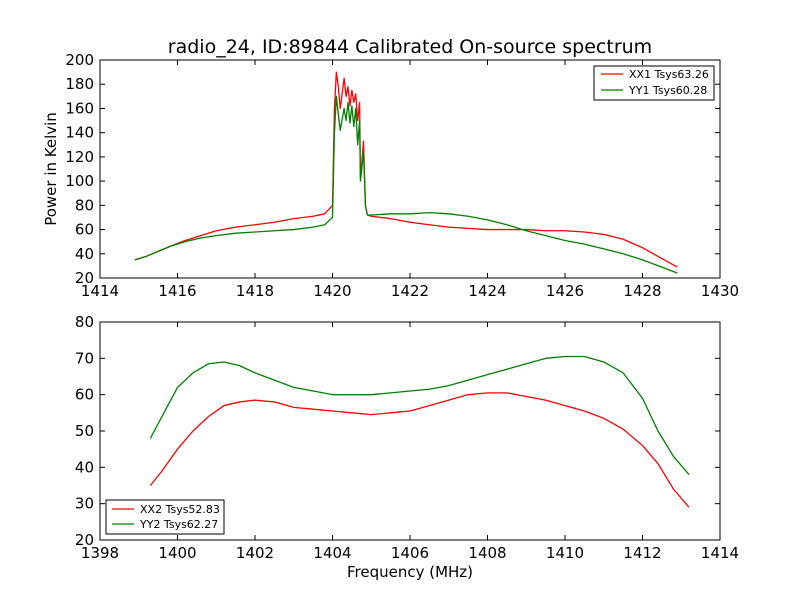 The width and height of the screenshot is (800, 600). What do you see at coordinates (255, 291) in the screenshot?
I see `x-tick-label: 1418` at bounding box center [255, 291].